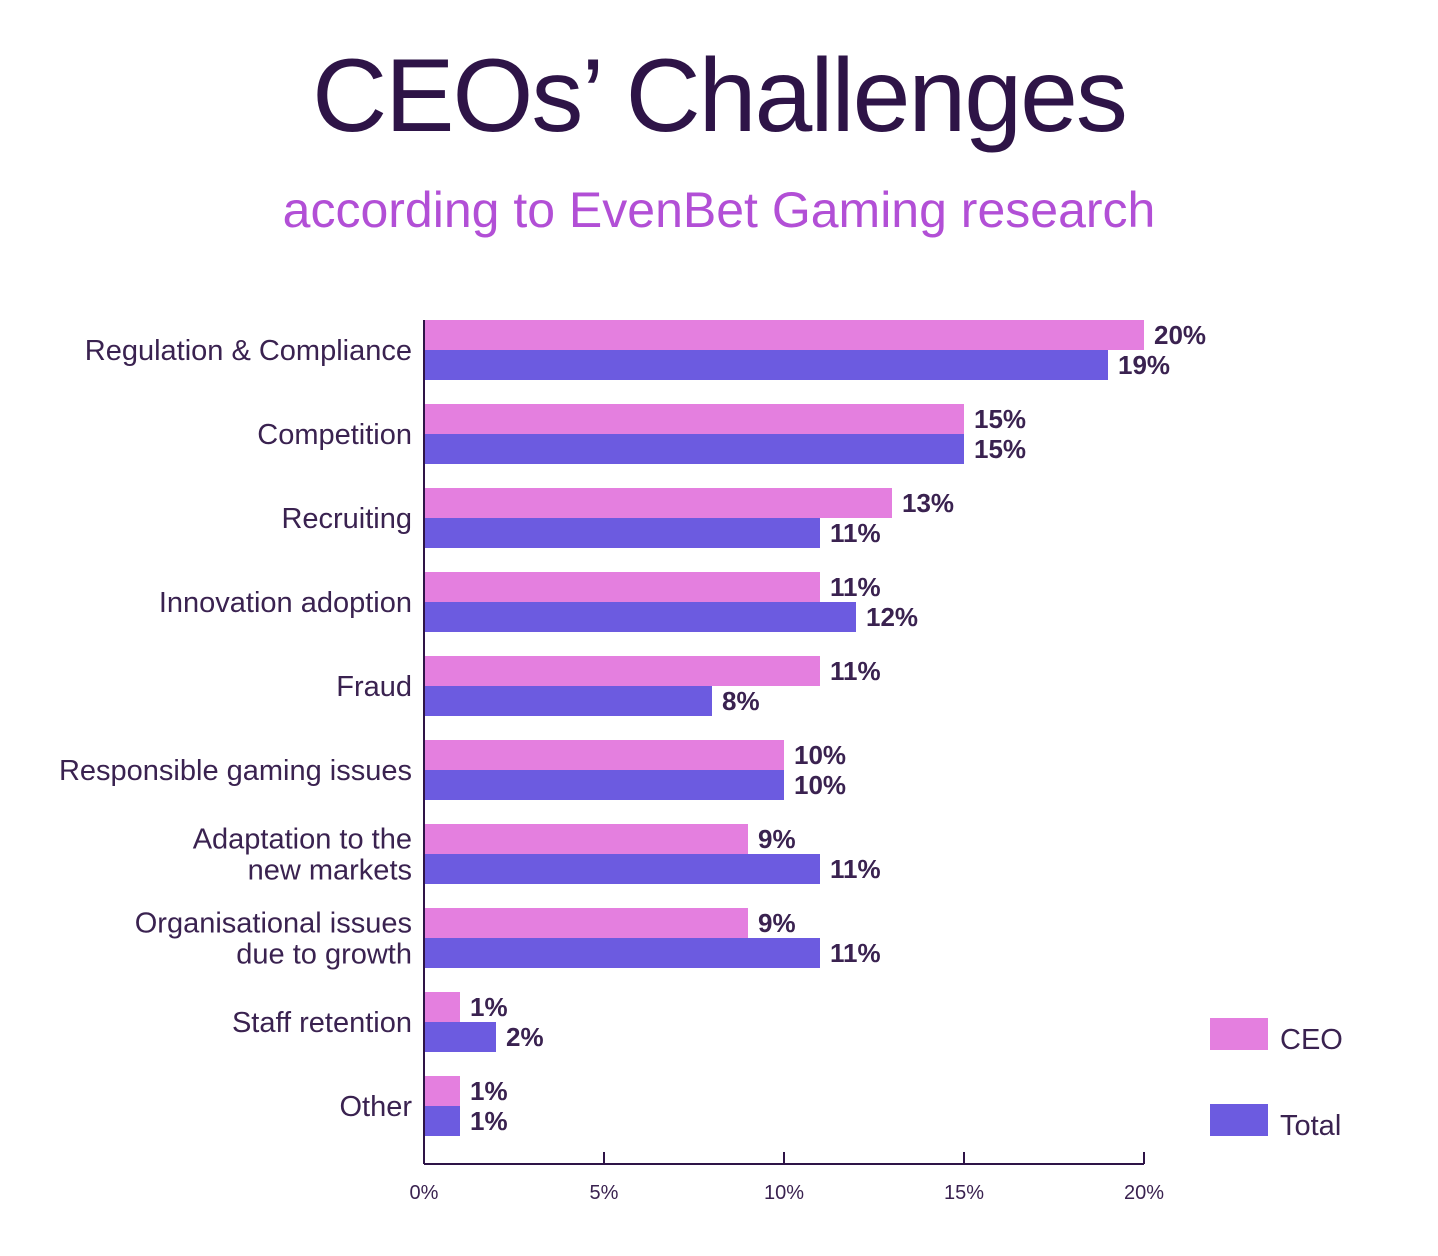 The width and height of the screenshot is (1438, 1256). What do you see at coordinates (964, 1193) in the screenshot?
I see `x-tick-label: 15%` at bounding box center [964, 1193].